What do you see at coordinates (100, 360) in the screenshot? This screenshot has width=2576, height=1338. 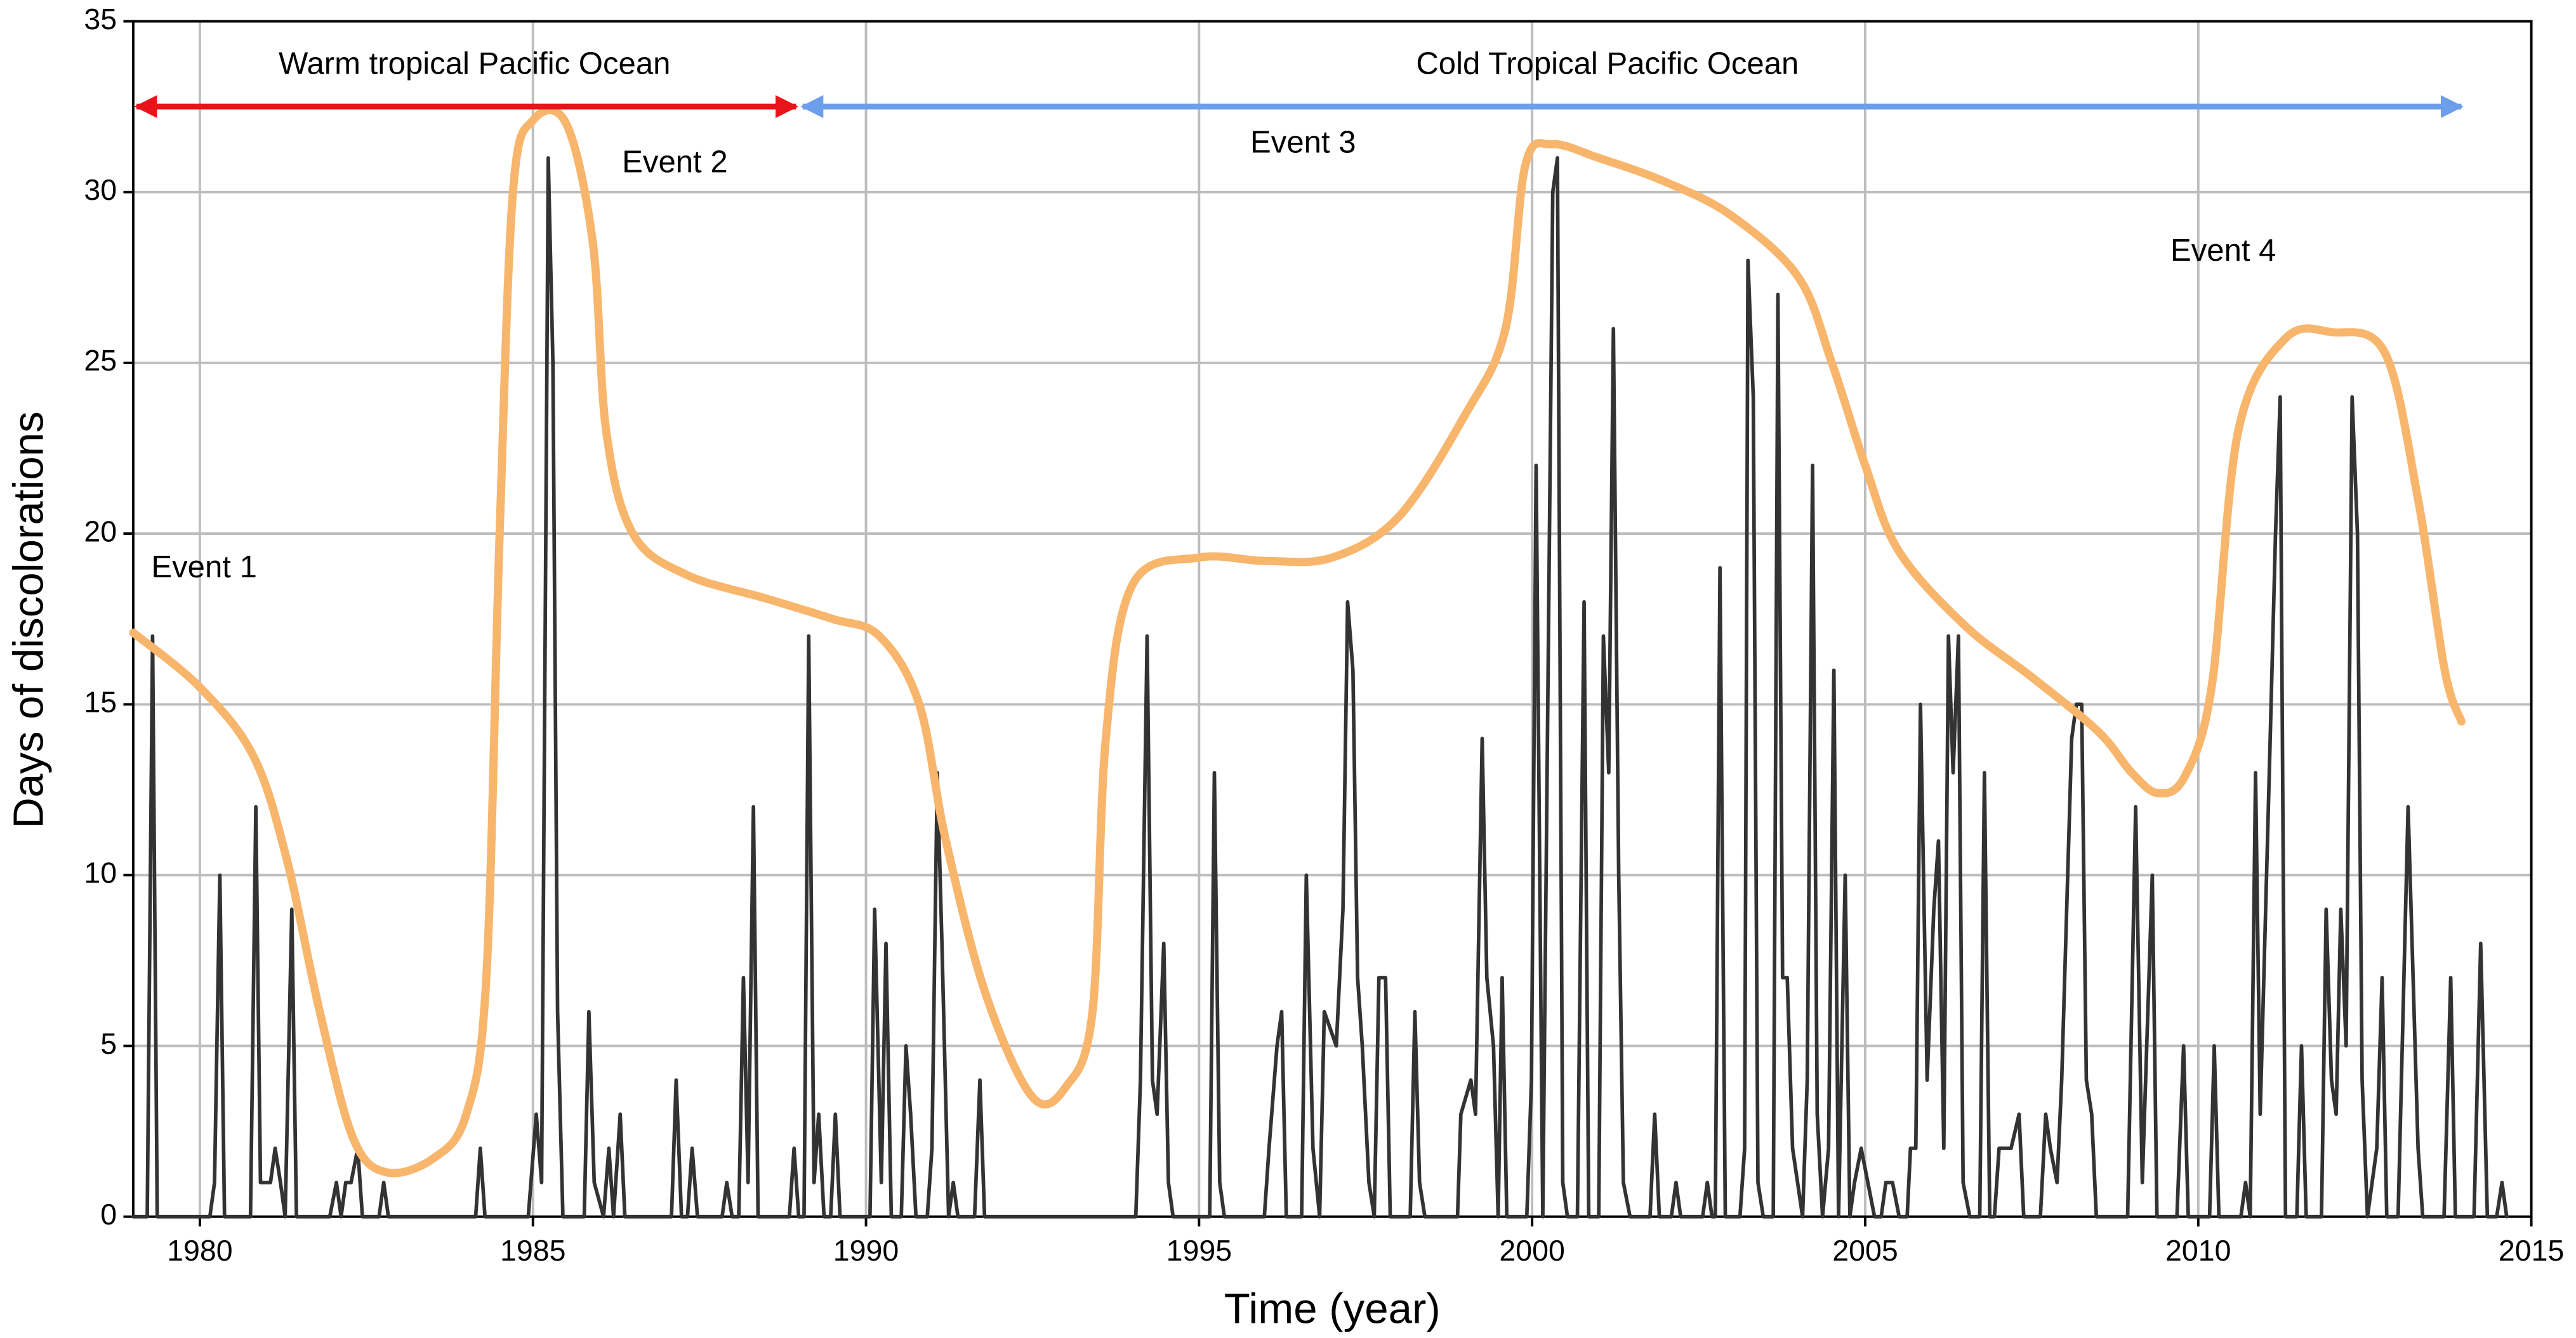 I see `y-tick-label: 25` at bounding box center [100, 360].